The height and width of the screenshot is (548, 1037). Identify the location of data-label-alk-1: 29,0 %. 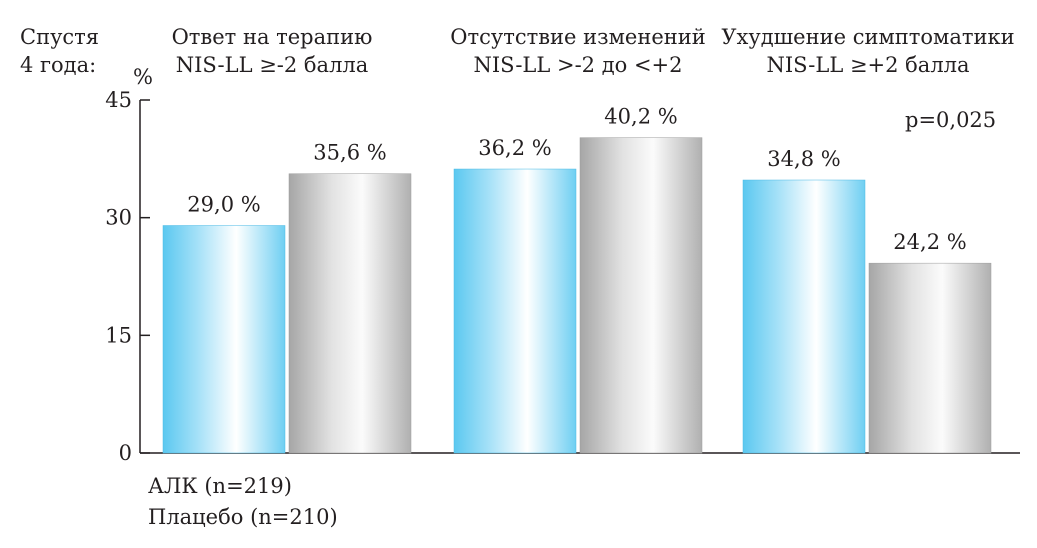
(223, 205).